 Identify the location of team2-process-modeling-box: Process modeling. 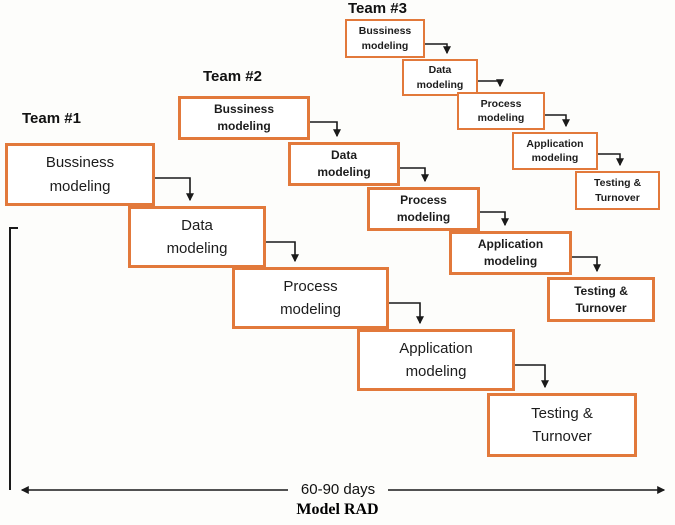
(423, 209).